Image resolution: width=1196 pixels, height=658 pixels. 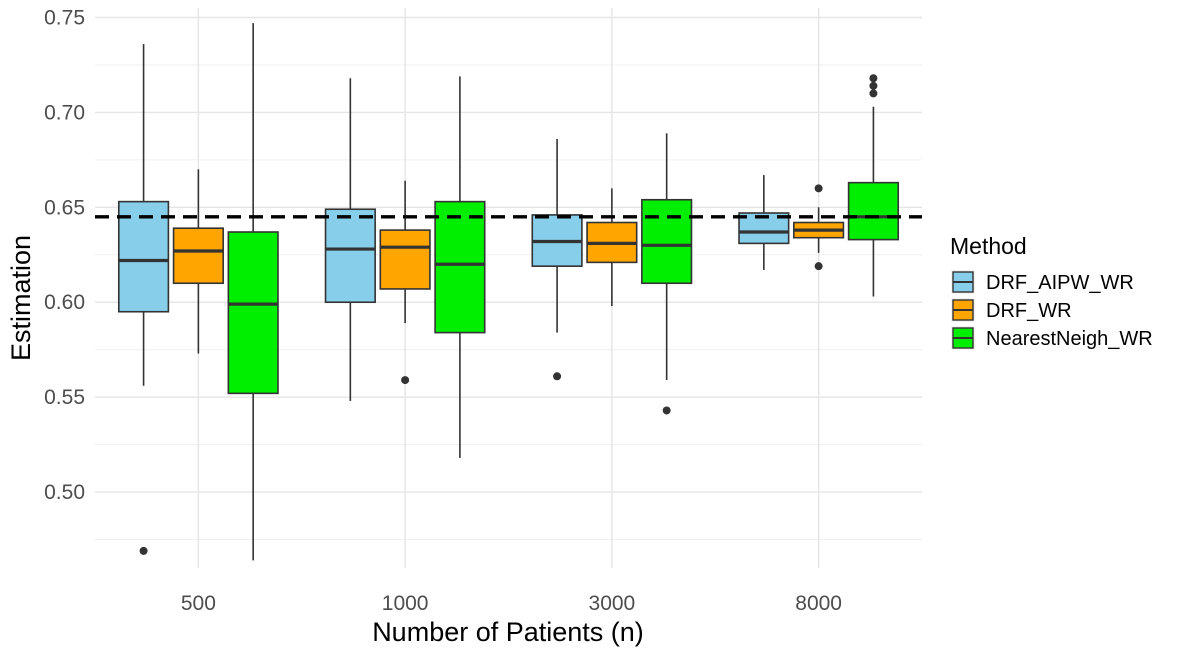 I want to click on y-tick-label: 0.75, so click(x=64, y=17).